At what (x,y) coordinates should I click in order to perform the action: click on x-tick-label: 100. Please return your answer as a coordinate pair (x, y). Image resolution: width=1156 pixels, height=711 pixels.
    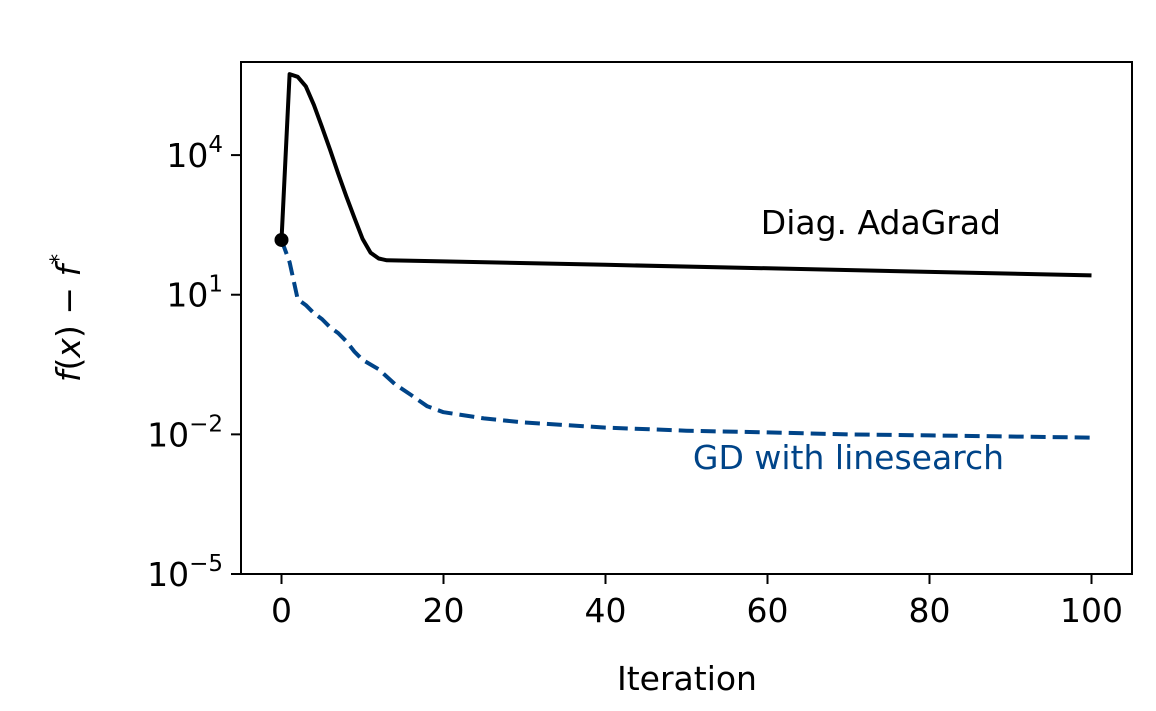
    Looking at the image, I should click on (1091, 610).